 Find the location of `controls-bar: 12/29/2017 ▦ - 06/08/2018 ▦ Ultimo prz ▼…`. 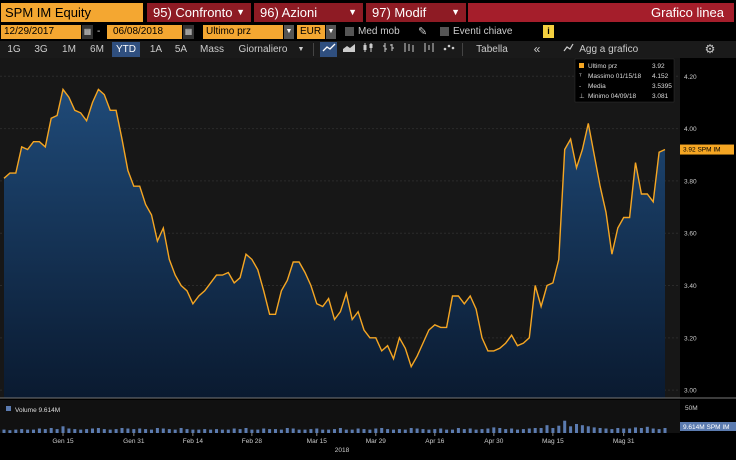

controls-bar: 12/29/2017 ▦ - 06/08/2018 ▦ Ultimo prz ▼… is located at coordinates (368, 32).